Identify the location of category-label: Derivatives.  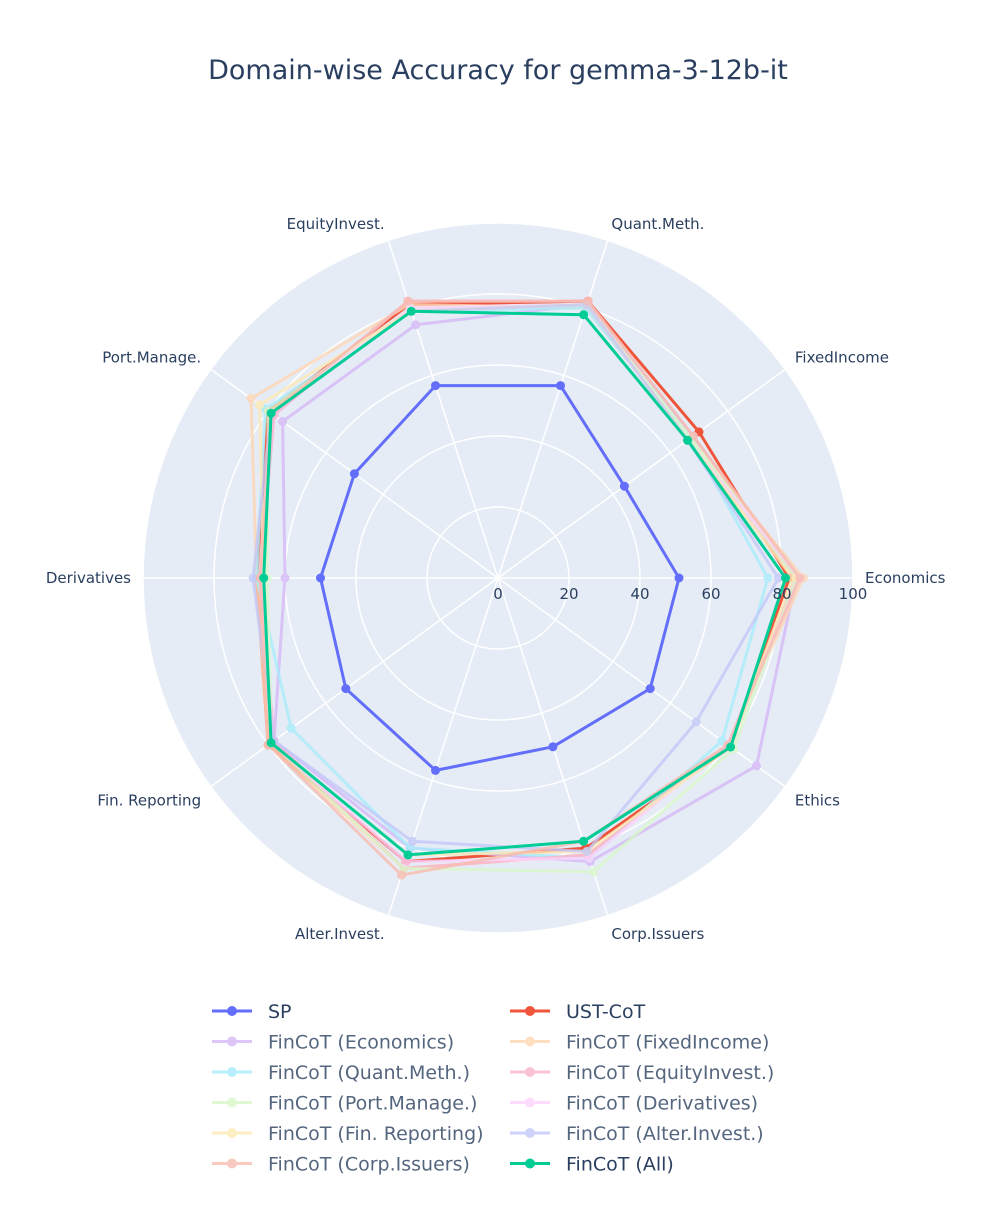
(88, 578).